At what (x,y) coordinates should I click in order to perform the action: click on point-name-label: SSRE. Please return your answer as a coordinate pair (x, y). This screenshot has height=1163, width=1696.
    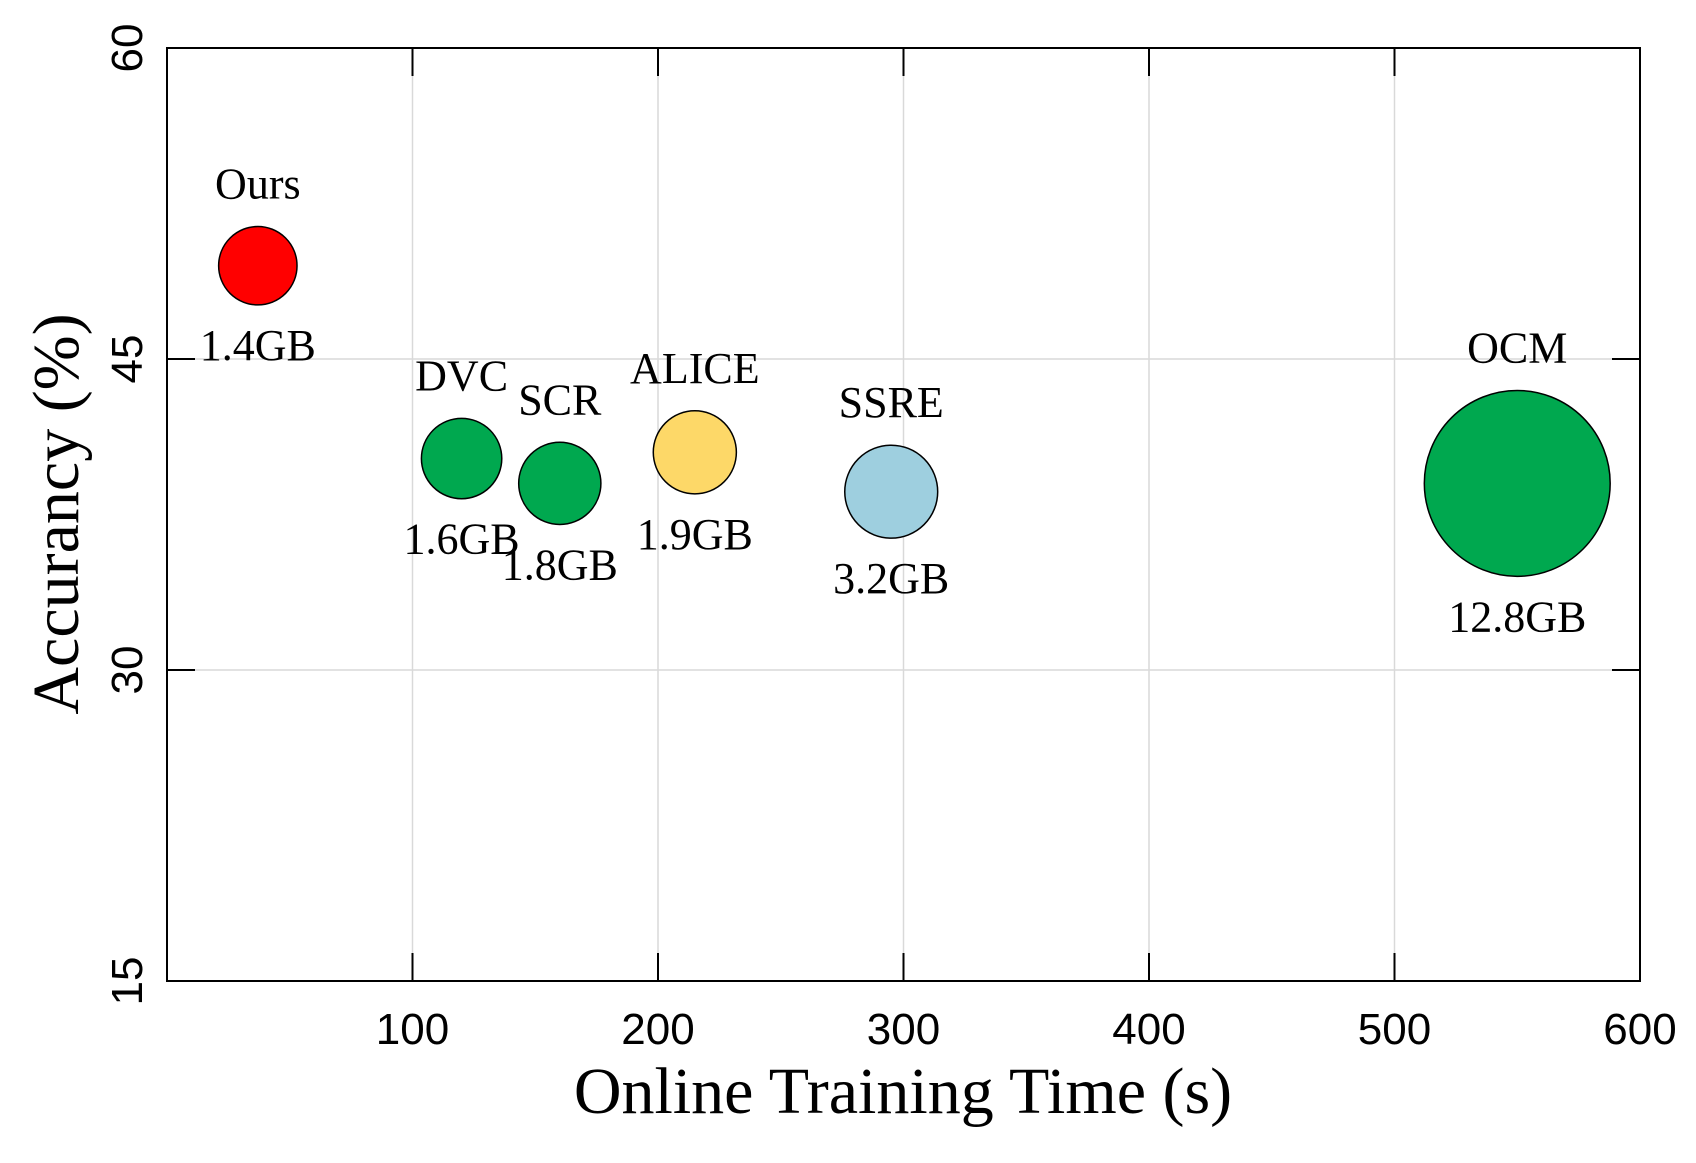
    Looking at the image, I should click on (891, 402).